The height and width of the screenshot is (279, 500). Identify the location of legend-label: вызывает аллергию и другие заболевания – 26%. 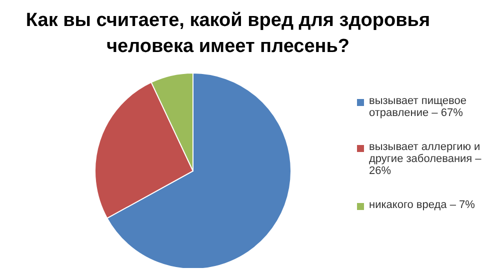
(425, 159).